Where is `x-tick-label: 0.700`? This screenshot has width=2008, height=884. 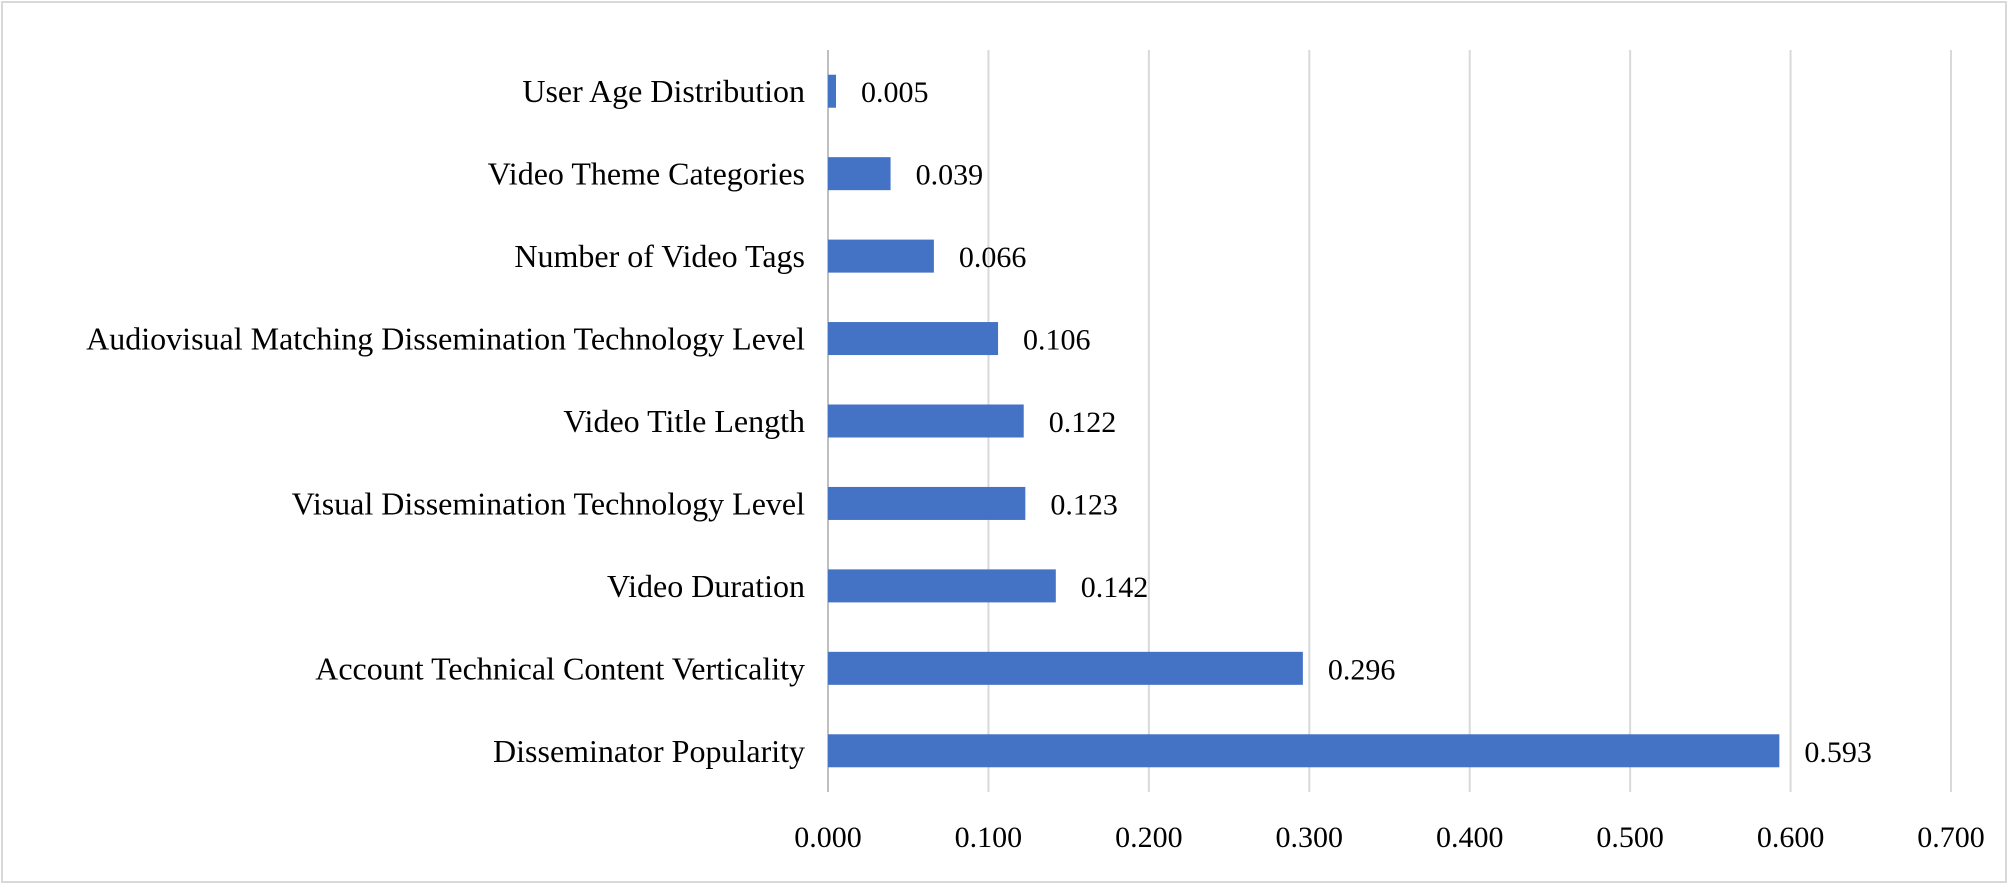
x-tick-label: 0.700 is located at coordinates (1951, 837).